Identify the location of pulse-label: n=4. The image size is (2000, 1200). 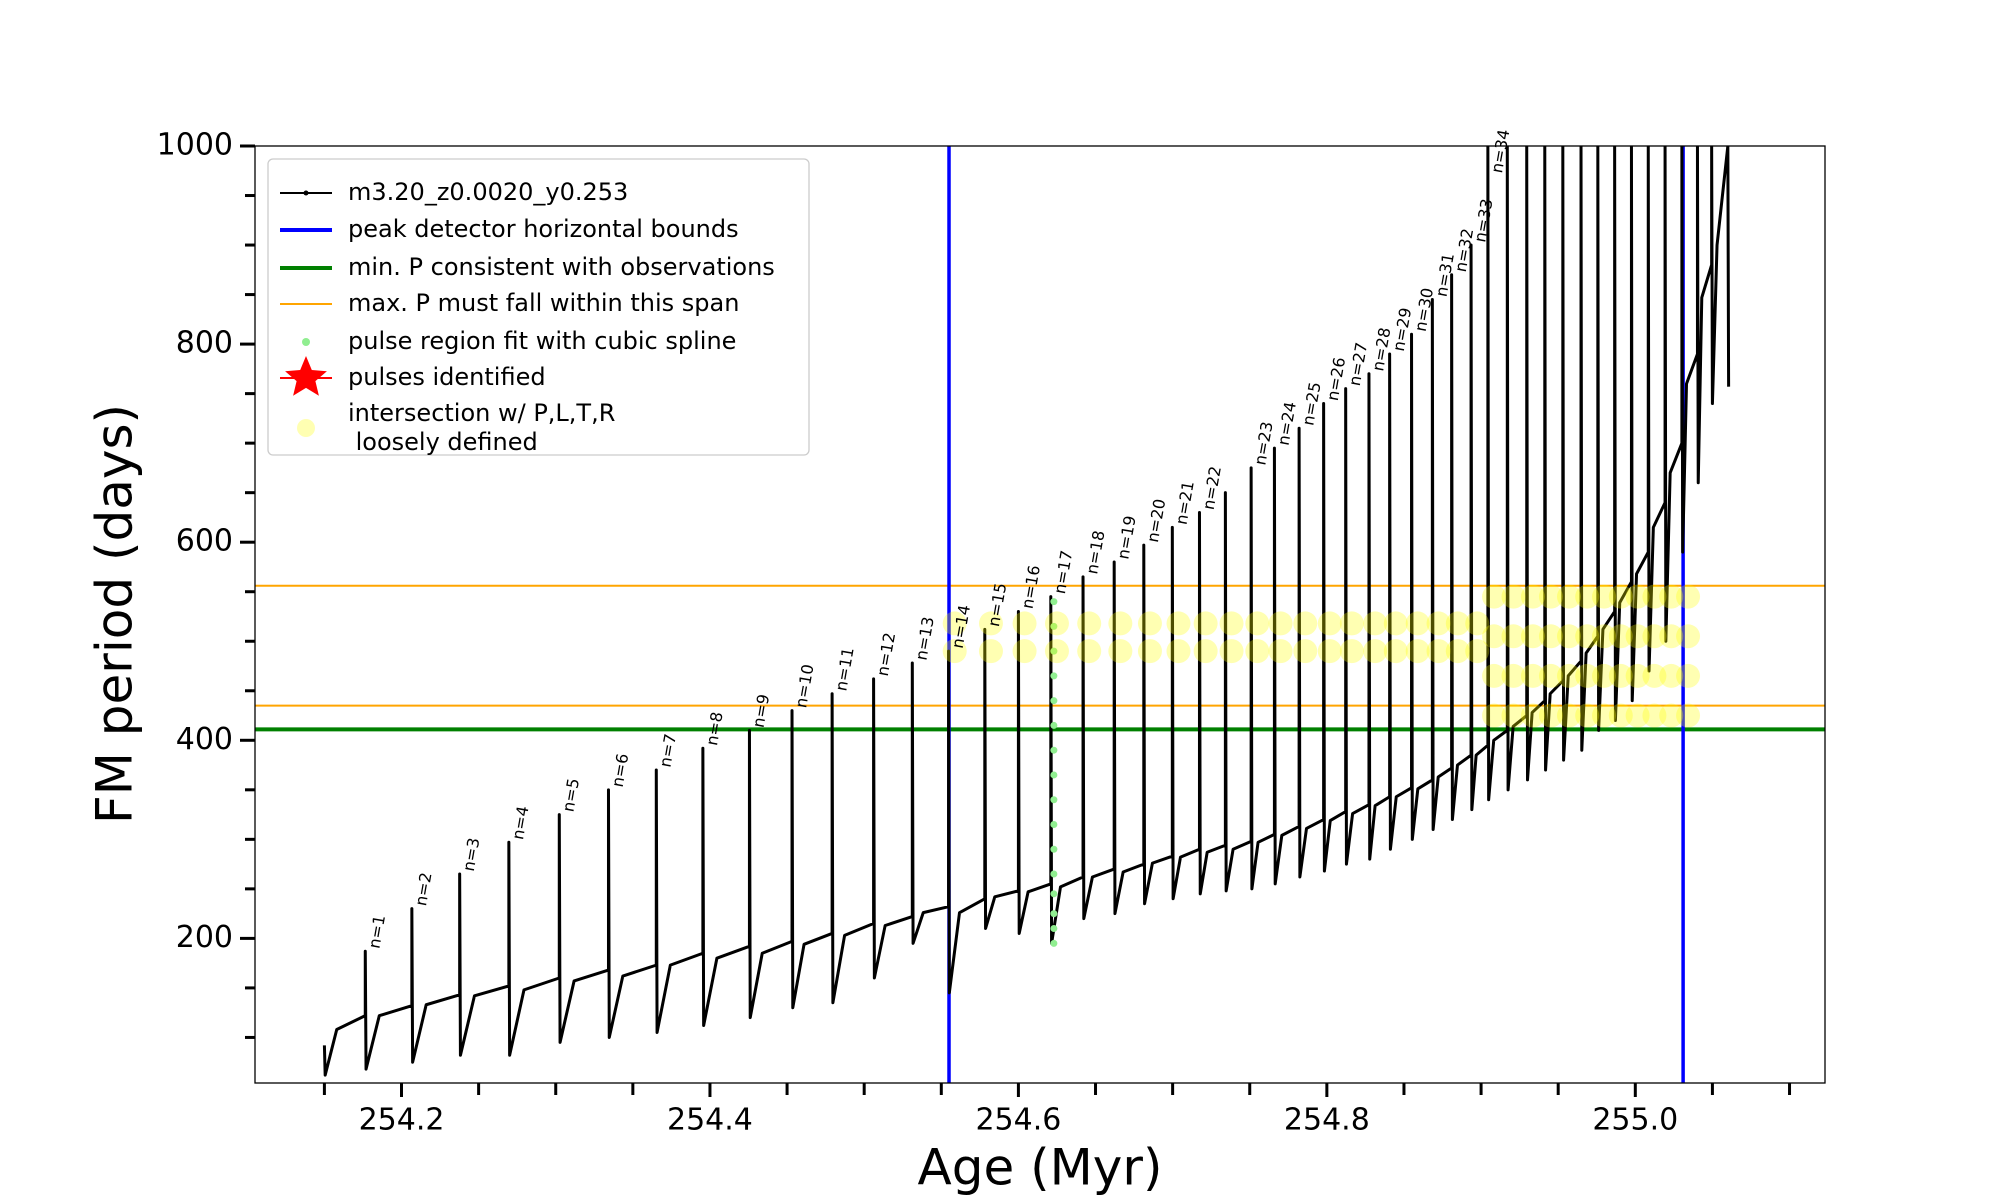
(520, 822).